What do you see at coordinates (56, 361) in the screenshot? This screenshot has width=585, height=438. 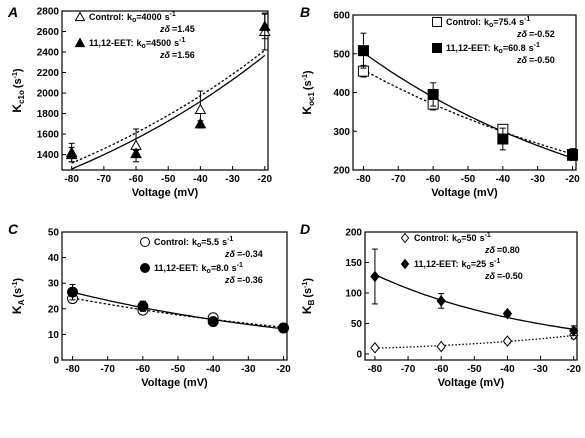 I see `y-tick-label: 0` at bounding box center [56, 361].